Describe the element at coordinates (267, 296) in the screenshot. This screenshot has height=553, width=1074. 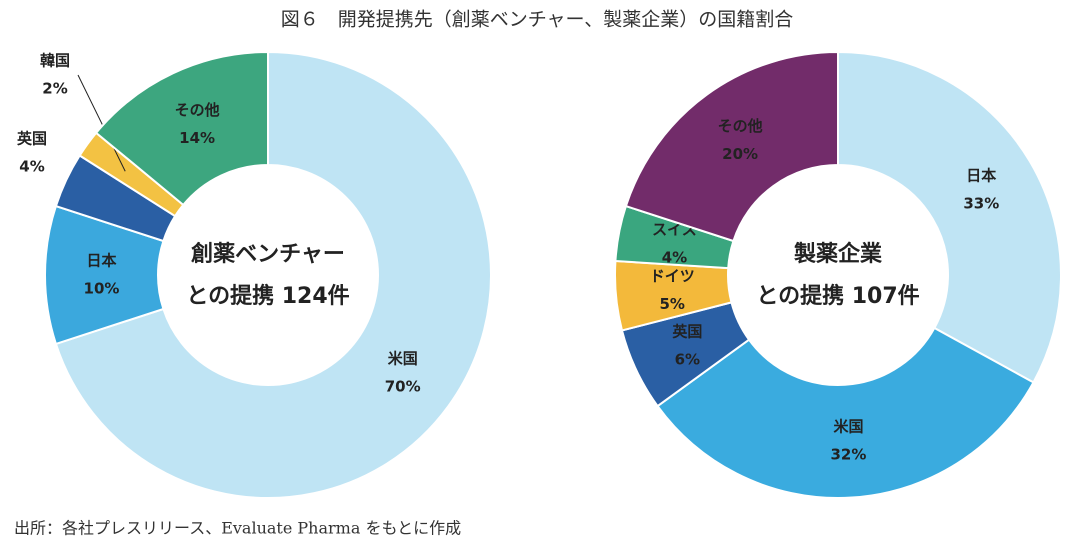
I see `center-text: との提携 124件` at that location.